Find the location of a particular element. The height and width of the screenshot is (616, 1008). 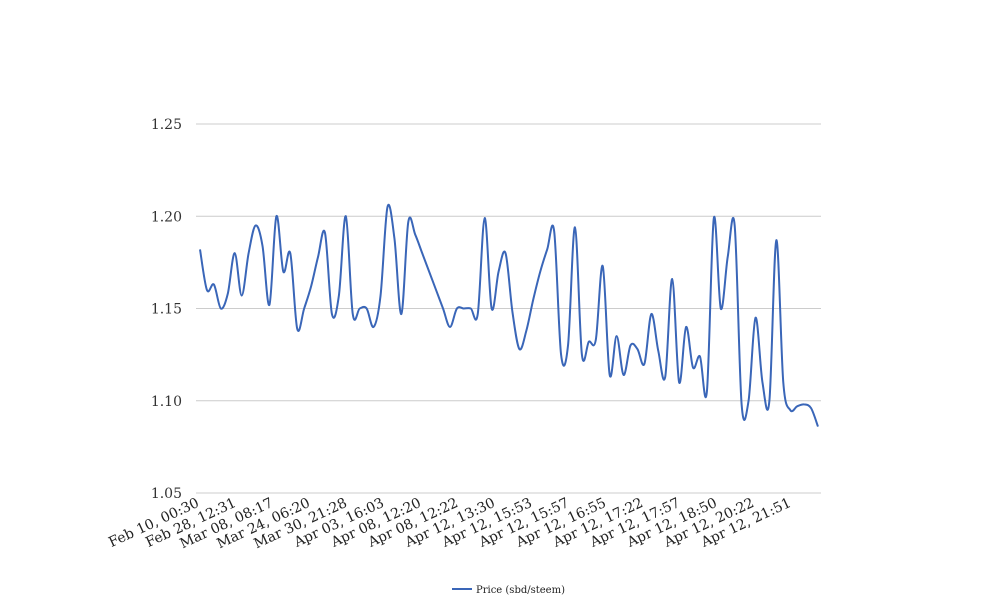

y-tick-label: 1.05 is located at coordinates (166, 494).